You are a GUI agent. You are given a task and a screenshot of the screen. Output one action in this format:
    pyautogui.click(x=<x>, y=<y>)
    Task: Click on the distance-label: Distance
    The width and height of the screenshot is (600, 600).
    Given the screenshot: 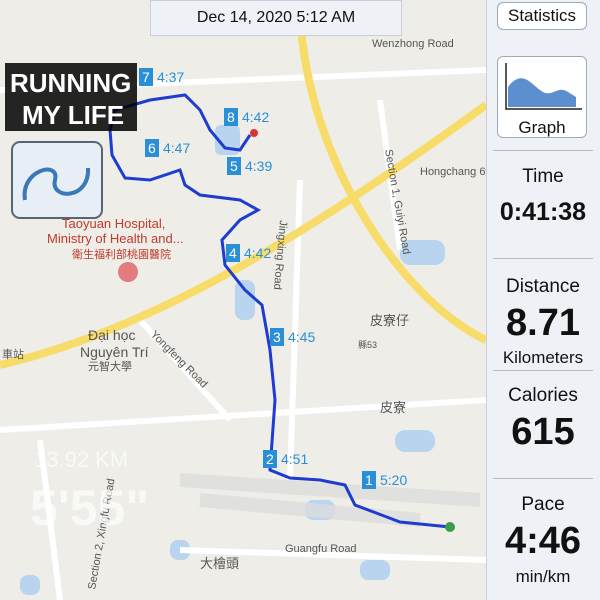 What is the action you would take?
    pyautogui.click(x=543, y=286)
    